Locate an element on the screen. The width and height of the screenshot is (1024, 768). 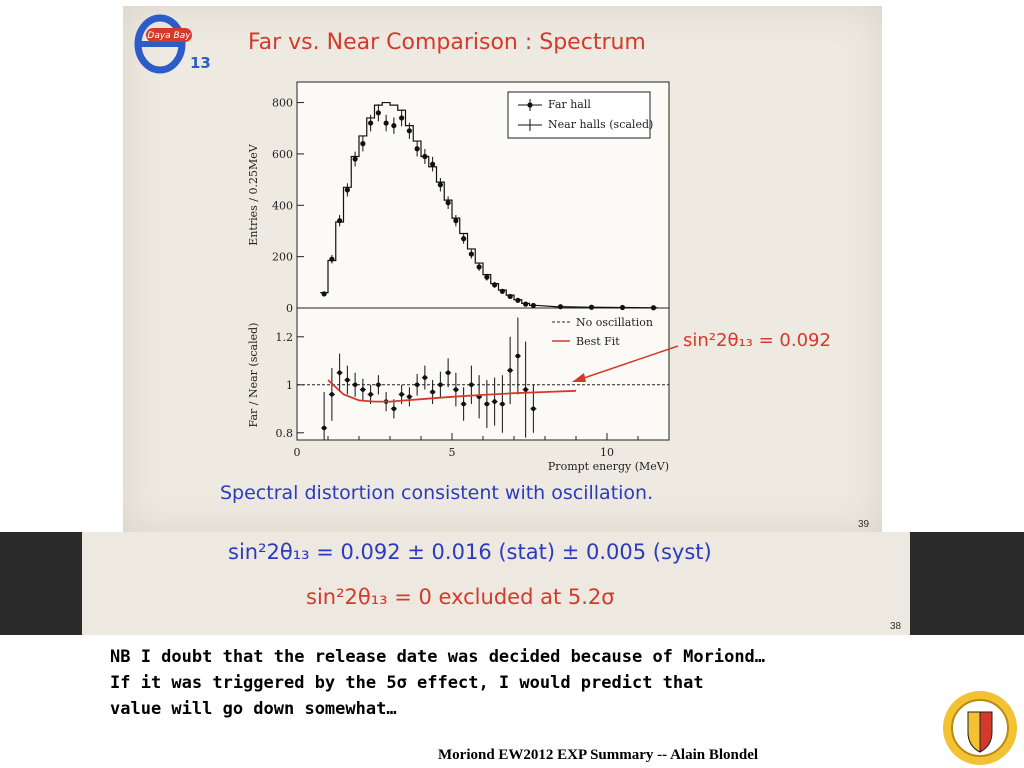
bottom-slide is located at coordinates (496, 583).